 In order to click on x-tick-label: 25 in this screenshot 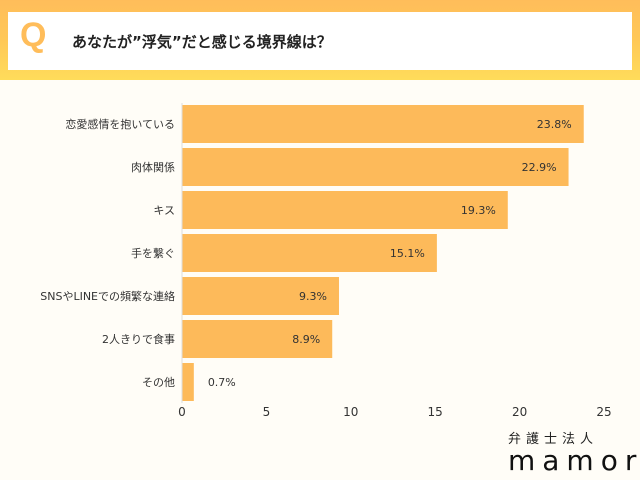, I will do `click(603, 412)`.